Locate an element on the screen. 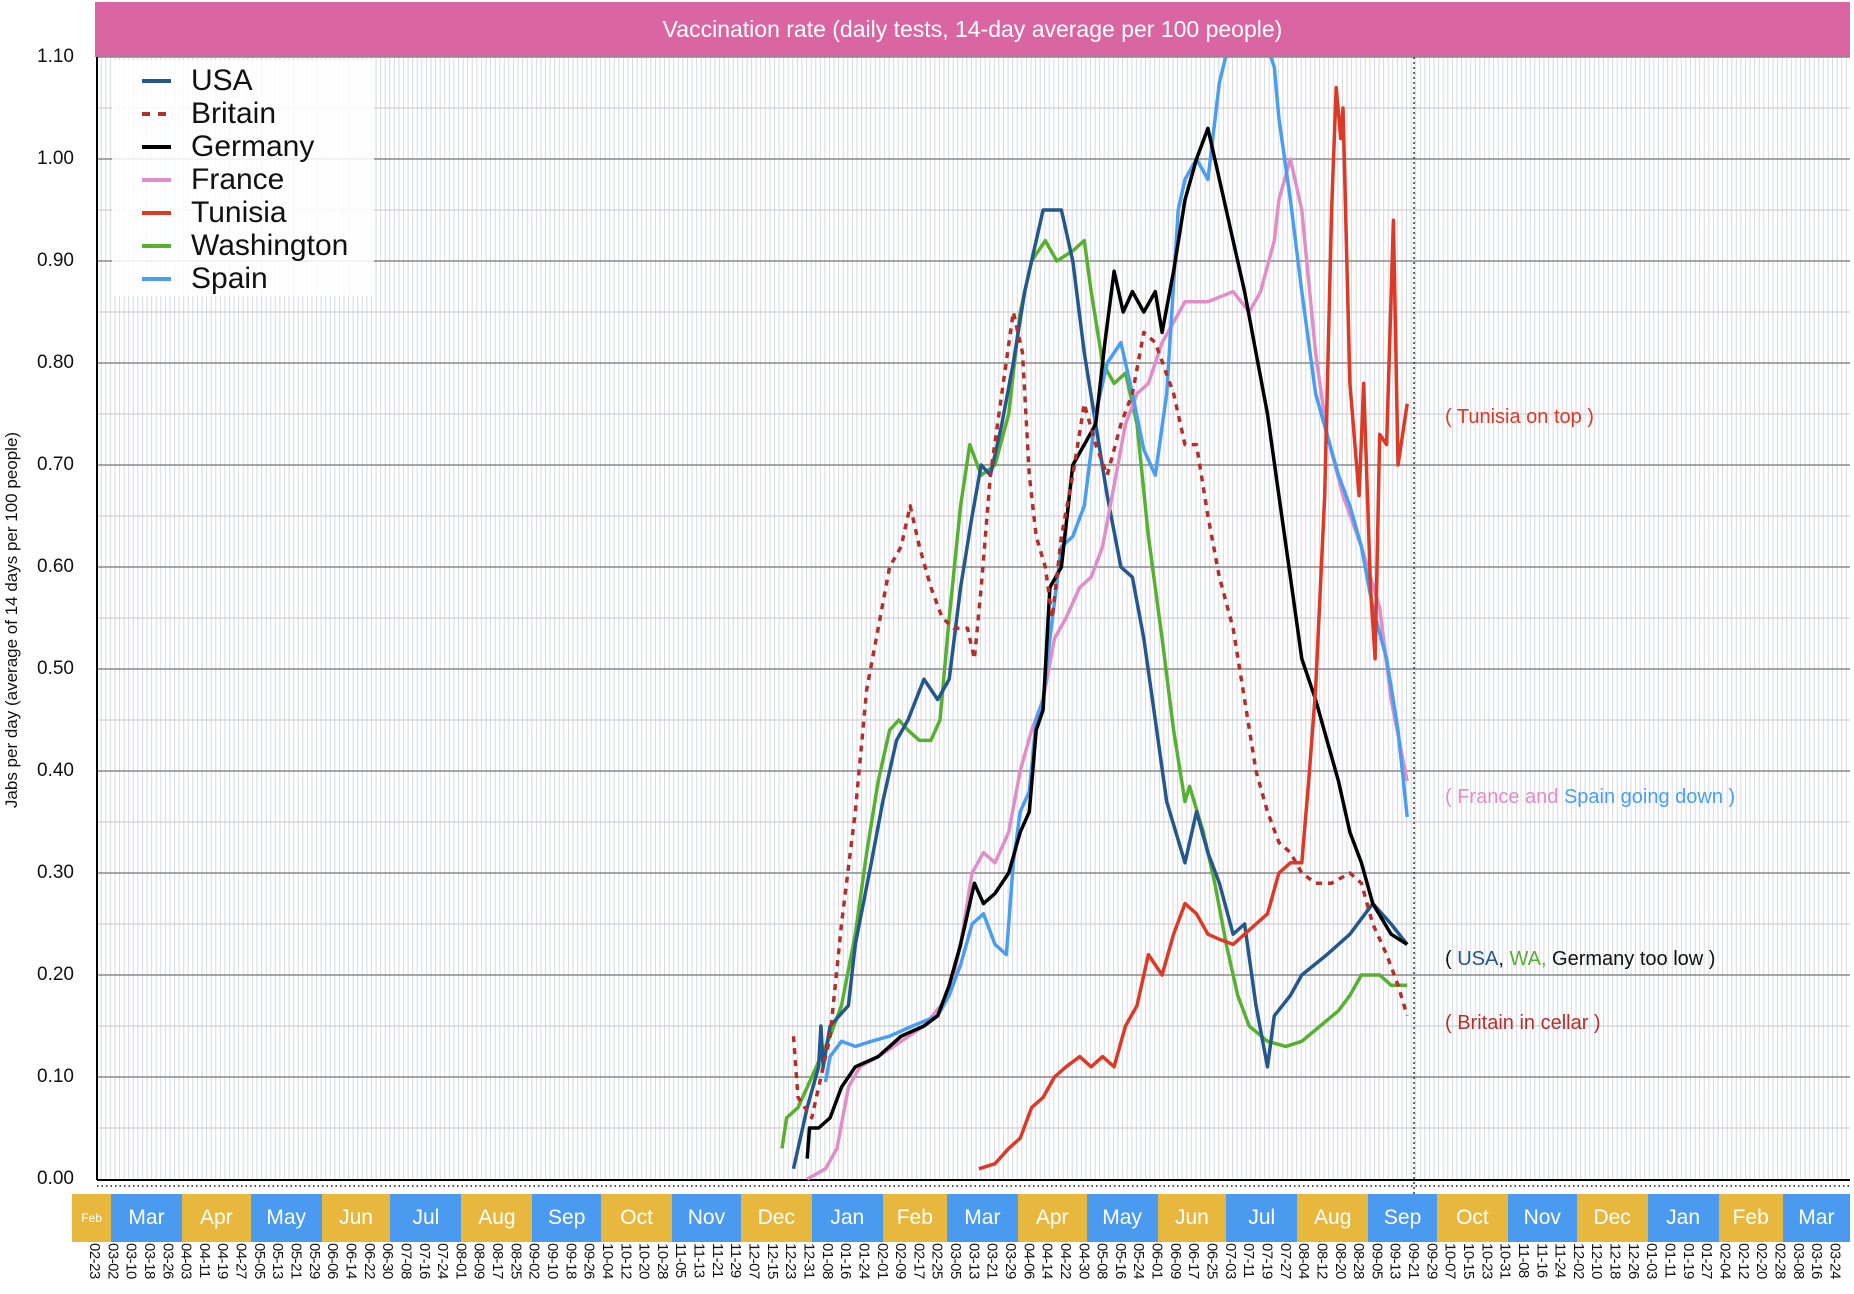 Image resolution: width=1854 pixels, height=1294 pixels. date-tick-label: 12-31 is located at coordinates (809, 1261).